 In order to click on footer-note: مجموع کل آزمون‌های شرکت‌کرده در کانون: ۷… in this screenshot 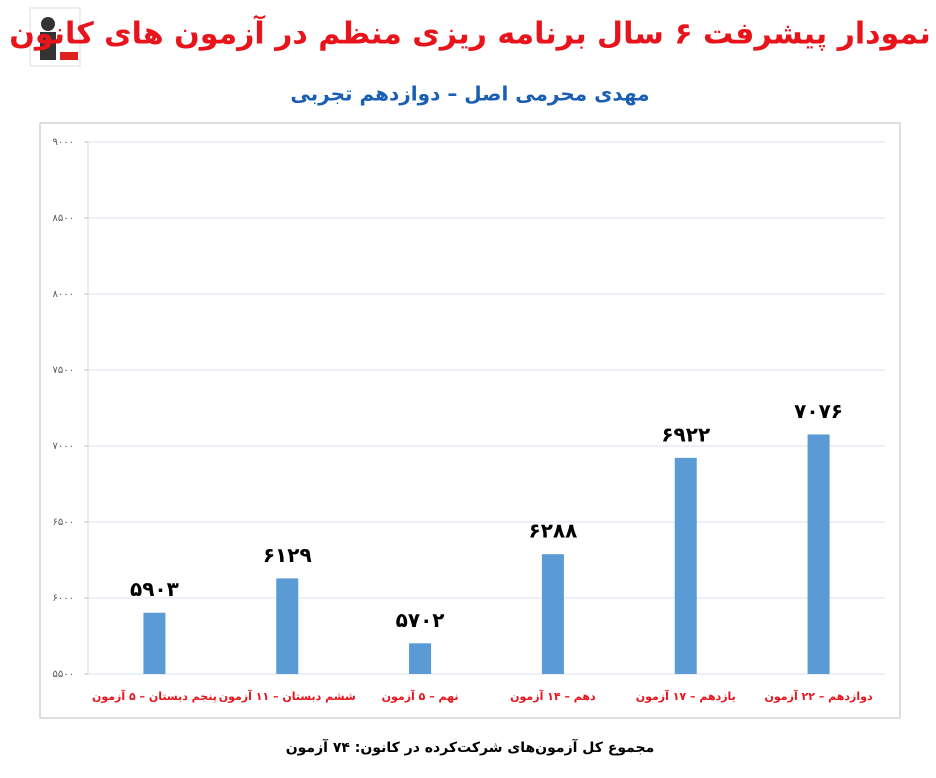, I will do `click(470, 747)`.